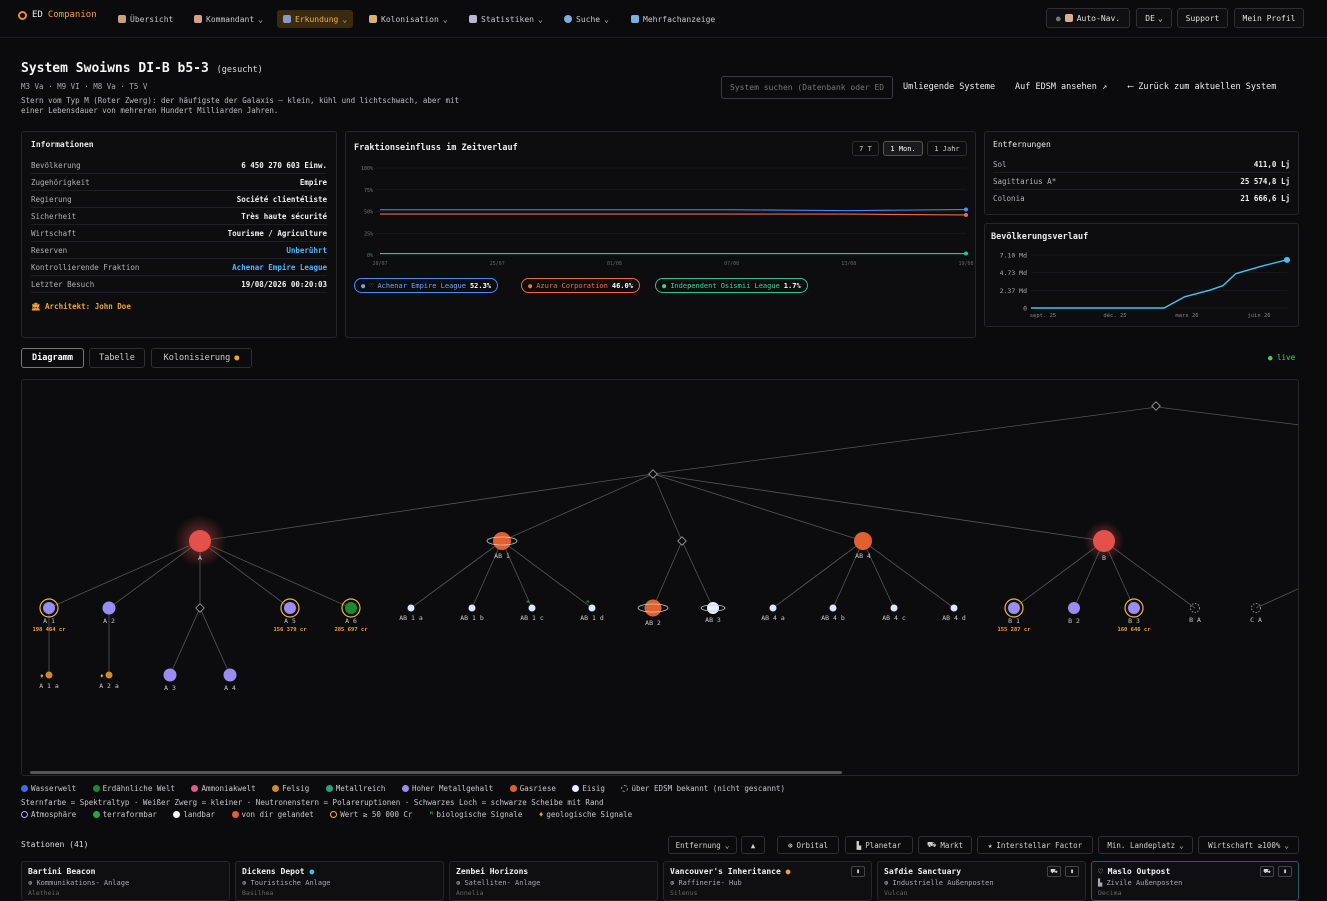  Describe the element at coordinates (472, 608) in the screenshot. I see `moon-AB1b` at that location.